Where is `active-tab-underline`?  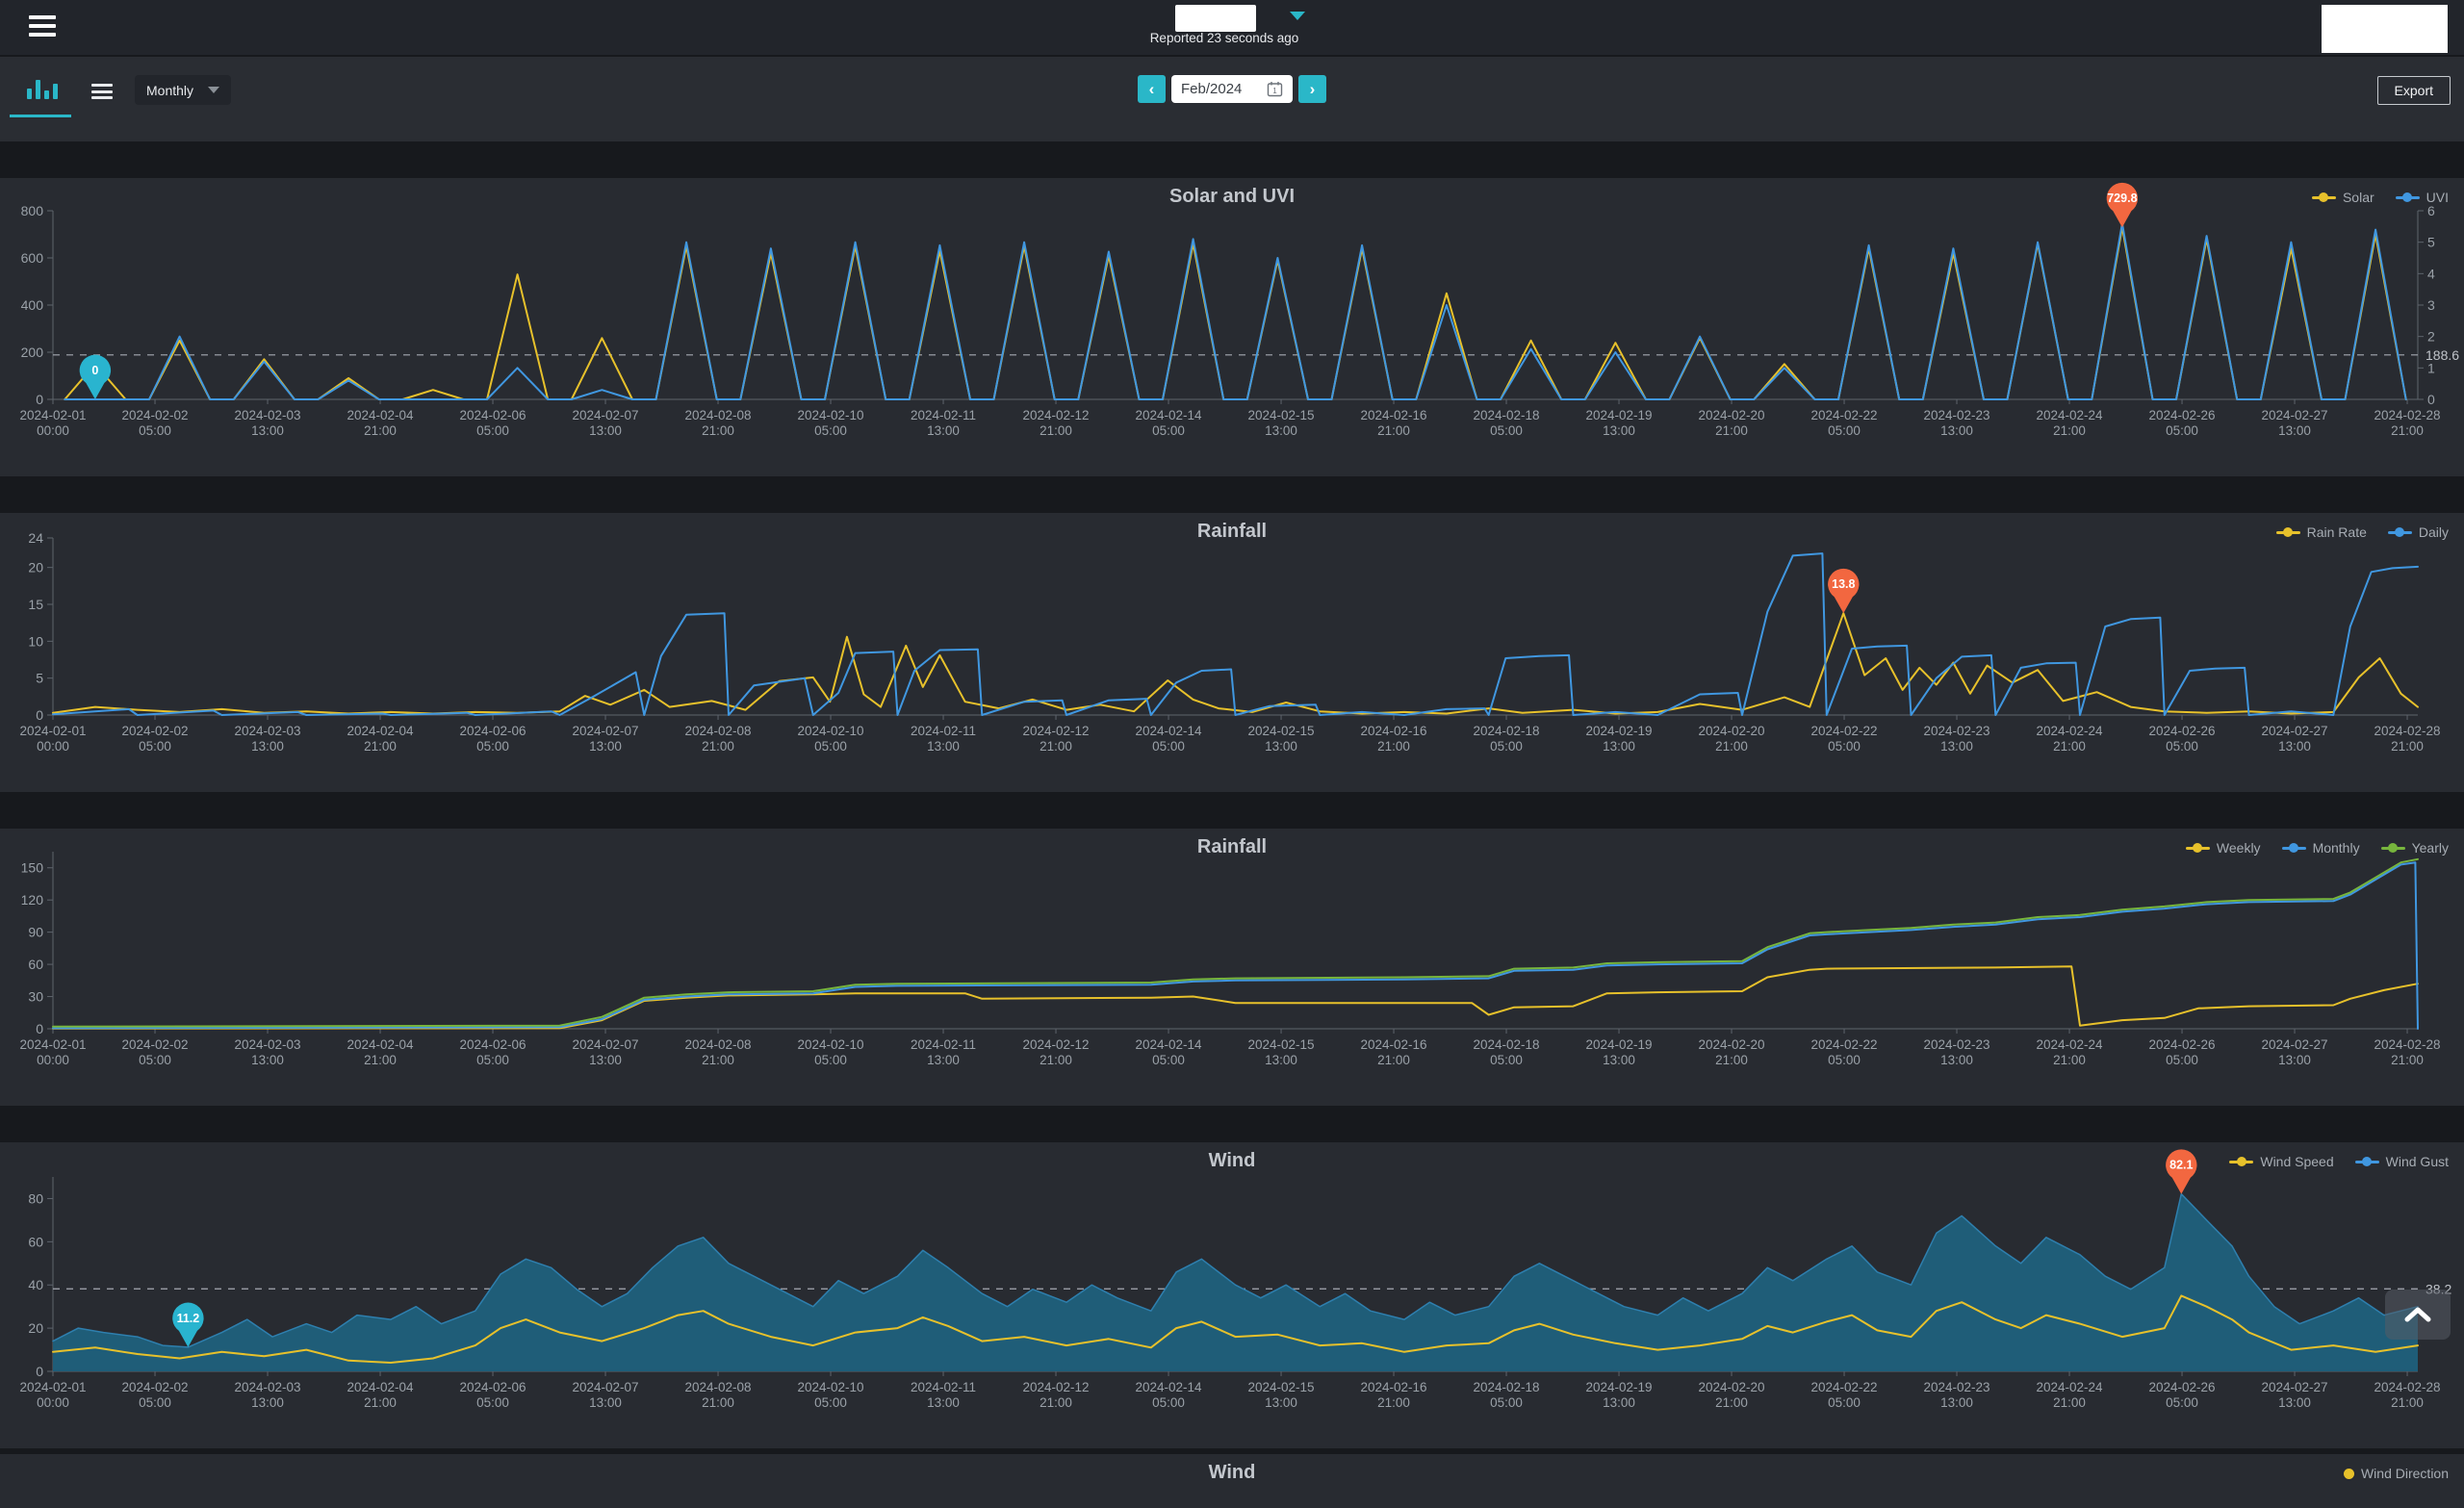 active-tab-underline is located at coordinates (40, 116).